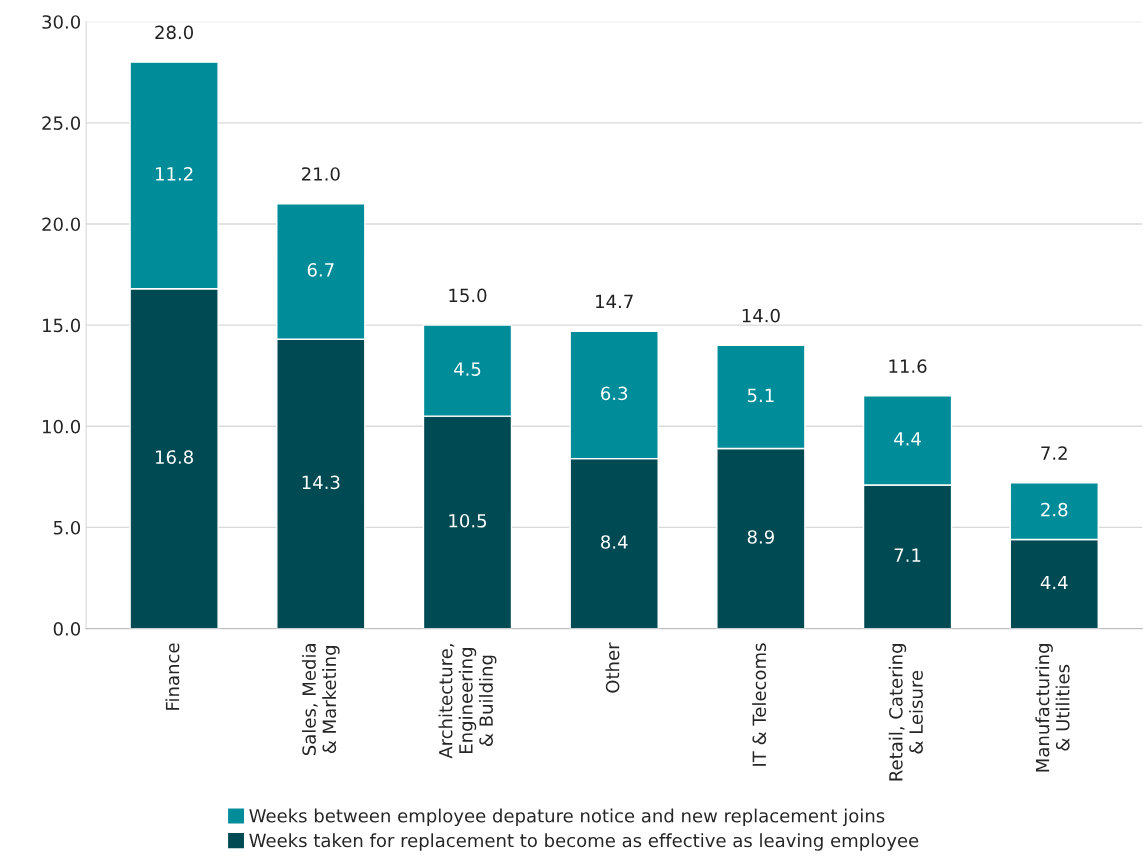 The width and height of the screenshot is (1148, 867). I want to click on data-label: 16.8, so click(174, 457).